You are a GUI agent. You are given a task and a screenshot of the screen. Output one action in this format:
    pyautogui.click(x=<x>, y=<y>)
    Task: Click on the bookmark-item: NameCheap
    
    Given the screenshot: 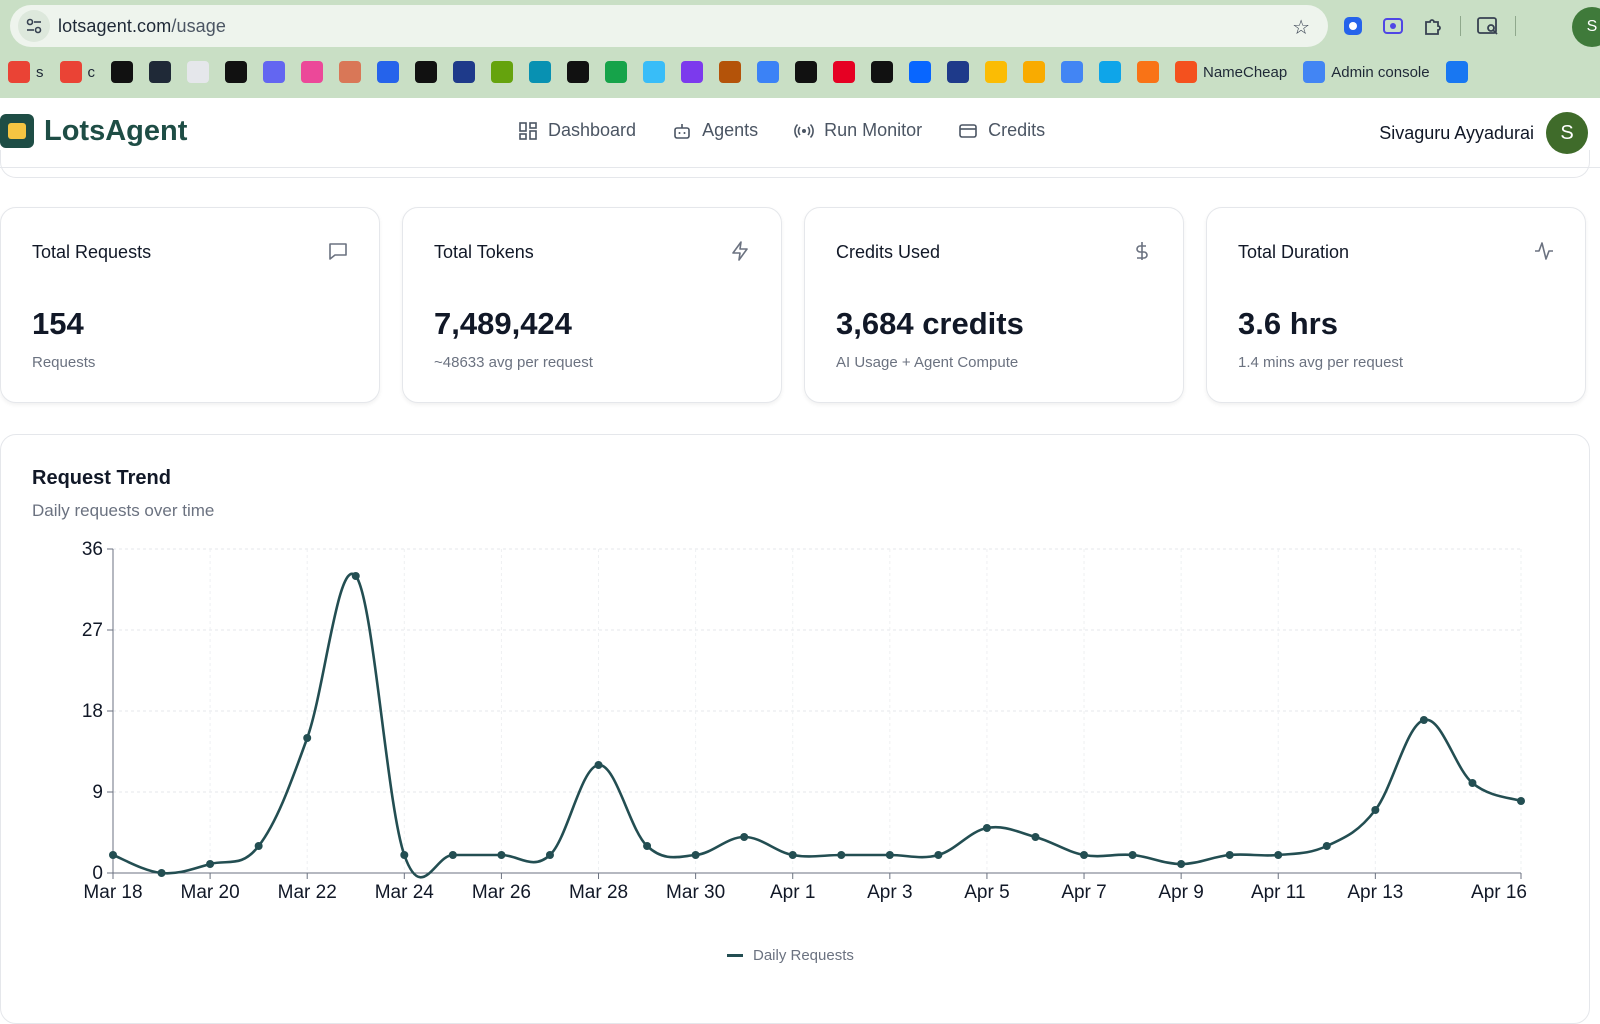 What is the action you would take?
    pyautogui.click(x=1231, y=72)
    